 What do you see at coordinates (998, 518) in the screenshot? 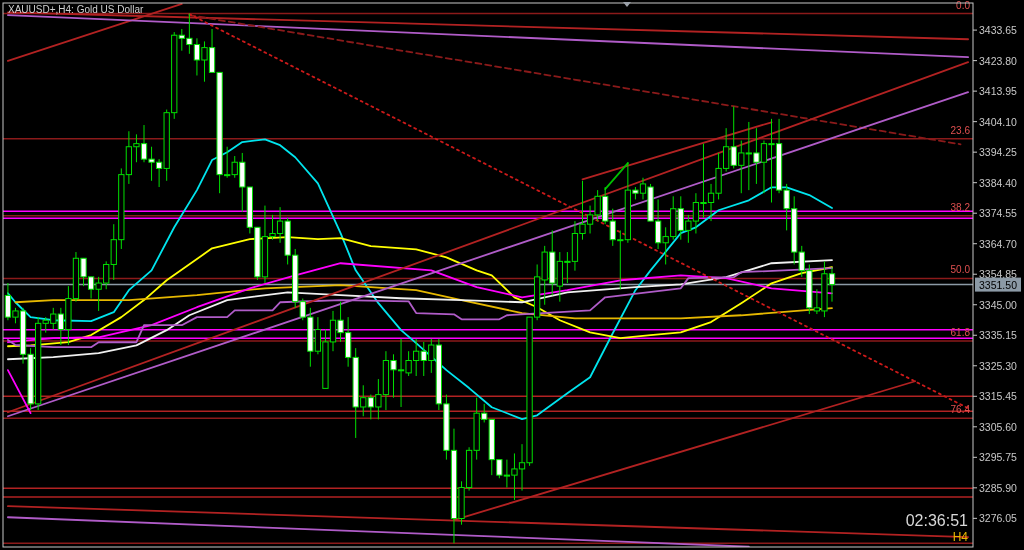
I see `y-tick-label: 3276.05` at bounding box center [998, 518].